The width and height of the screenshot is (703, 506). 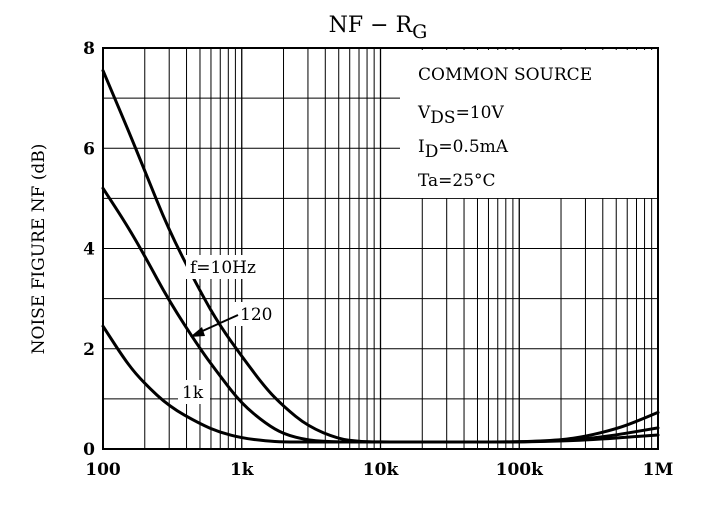 What do you see at coordinates (89, 350) in the screenshot?
I see `y-tick-label: 2` at bounding box center [89, 350].